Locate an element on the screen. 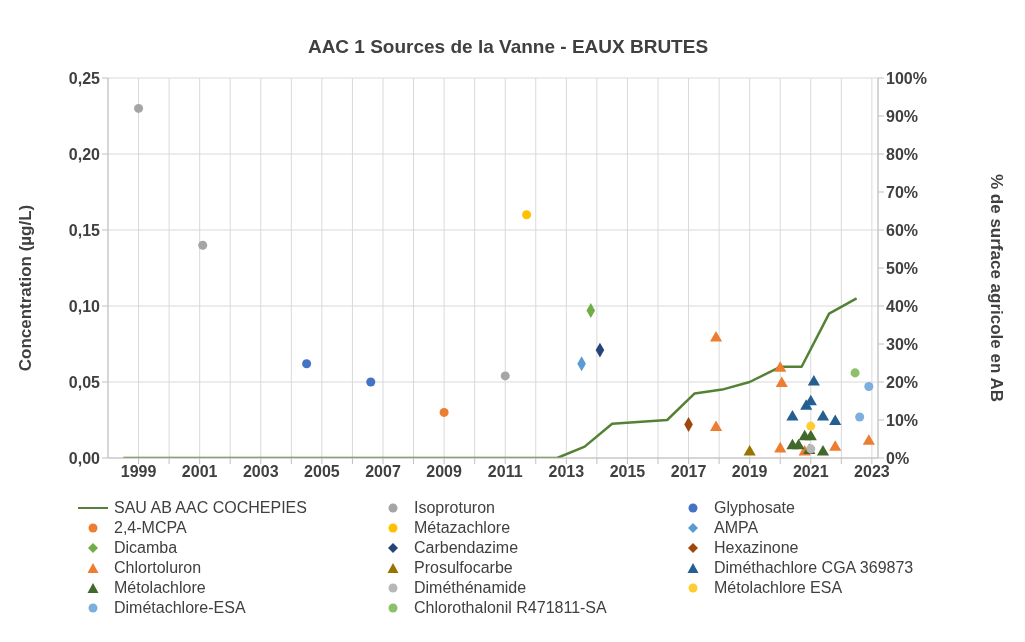  y2-tick-label: 70% is located at coordinates (902, 192).